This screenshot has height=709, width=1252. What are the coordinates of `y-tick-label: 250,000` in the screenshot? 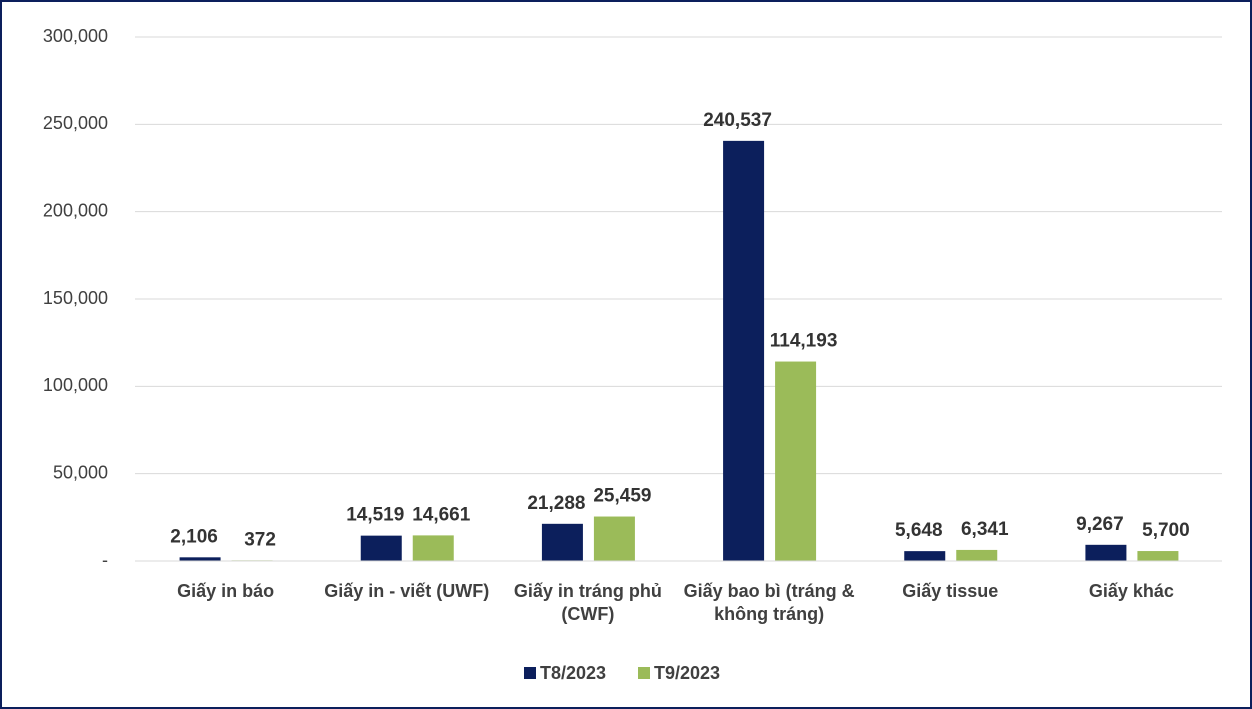 It's located at (75, 123).